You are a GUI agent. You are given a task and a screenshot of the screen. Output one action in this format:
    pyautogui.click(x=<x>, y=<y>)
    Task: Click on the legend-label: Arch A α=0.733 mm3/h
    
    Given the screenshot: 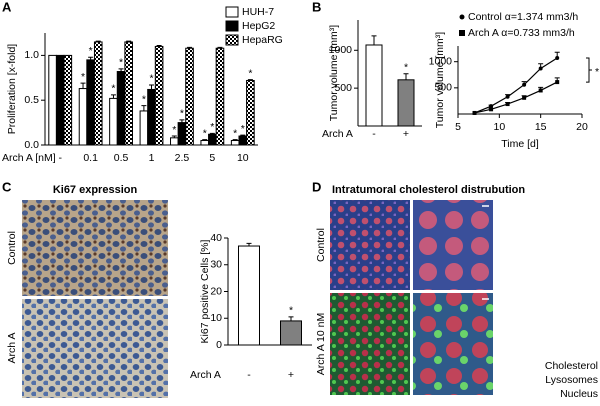 What is the action you would take?
    pyautogui.click(x=521, y=33)
    